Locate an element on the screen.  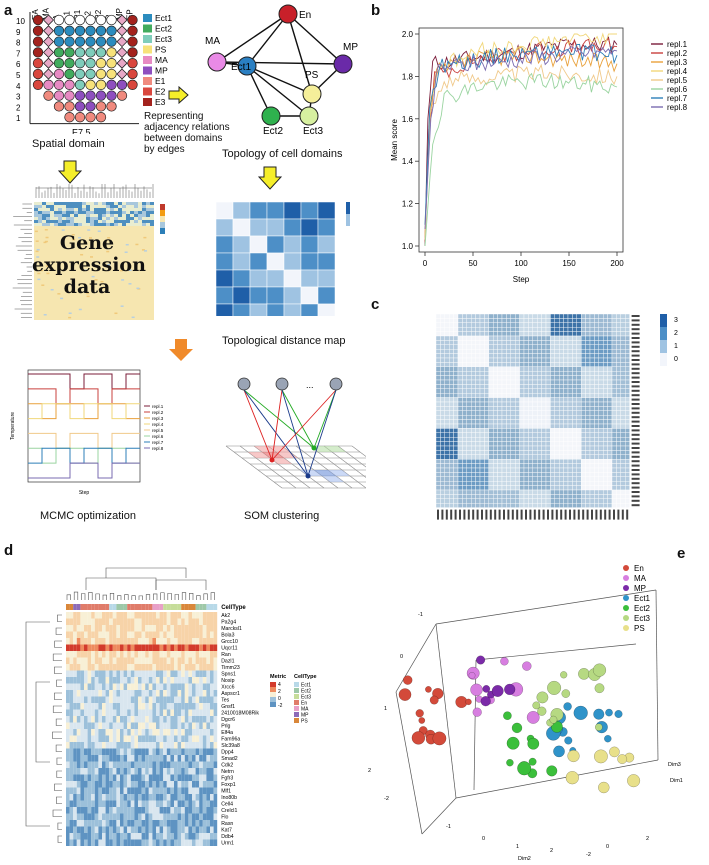
chart-d-celltype-label: Ect1 is located at coordinates (306, 686).